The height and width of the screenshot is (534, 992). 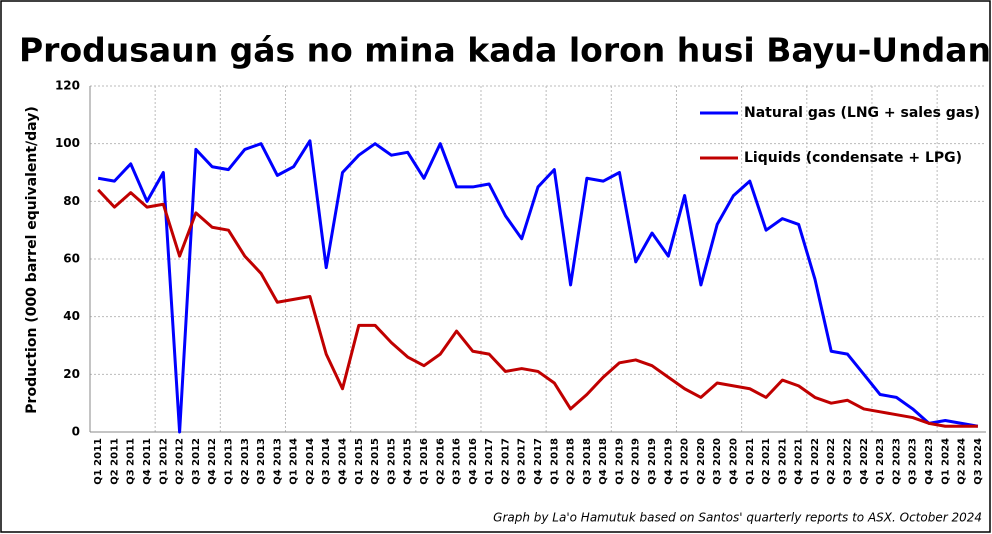 I want to click on x-tick-label: Q3 2019, so click(x=652, y=461).